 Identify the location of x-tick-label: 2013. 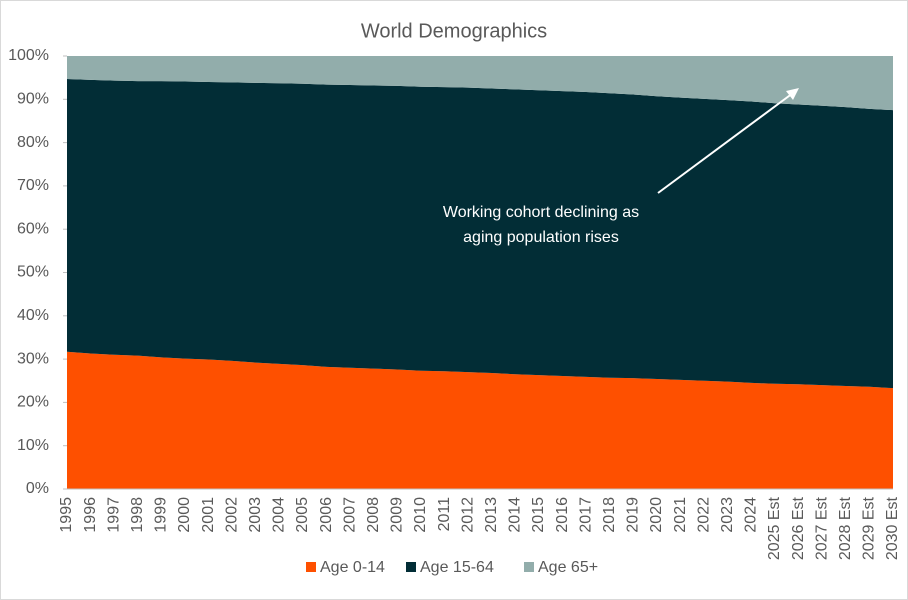
(491, 515).